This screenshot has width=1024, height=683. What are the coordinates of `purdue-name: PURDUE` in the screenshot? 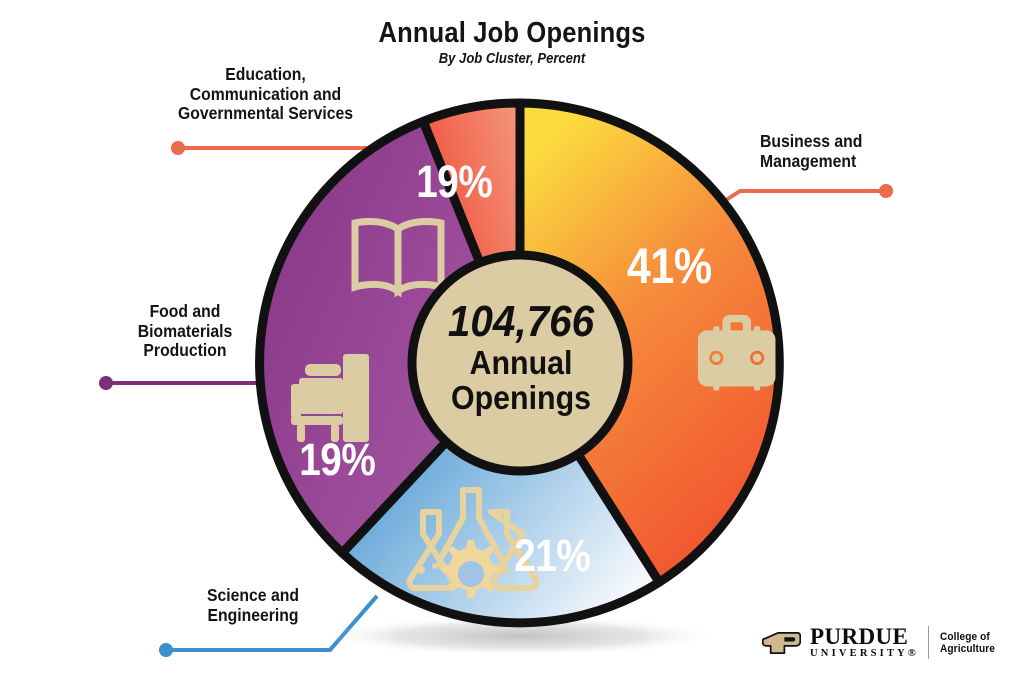 It's located at (859, 637).